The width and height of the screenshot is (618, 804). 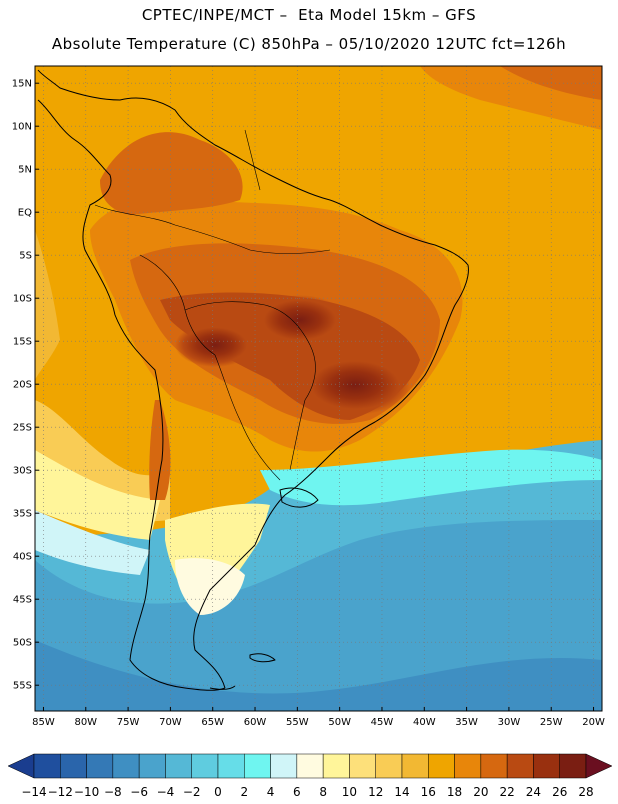 I want to click on colorbar-label: −14, so click(x=33, y=792).